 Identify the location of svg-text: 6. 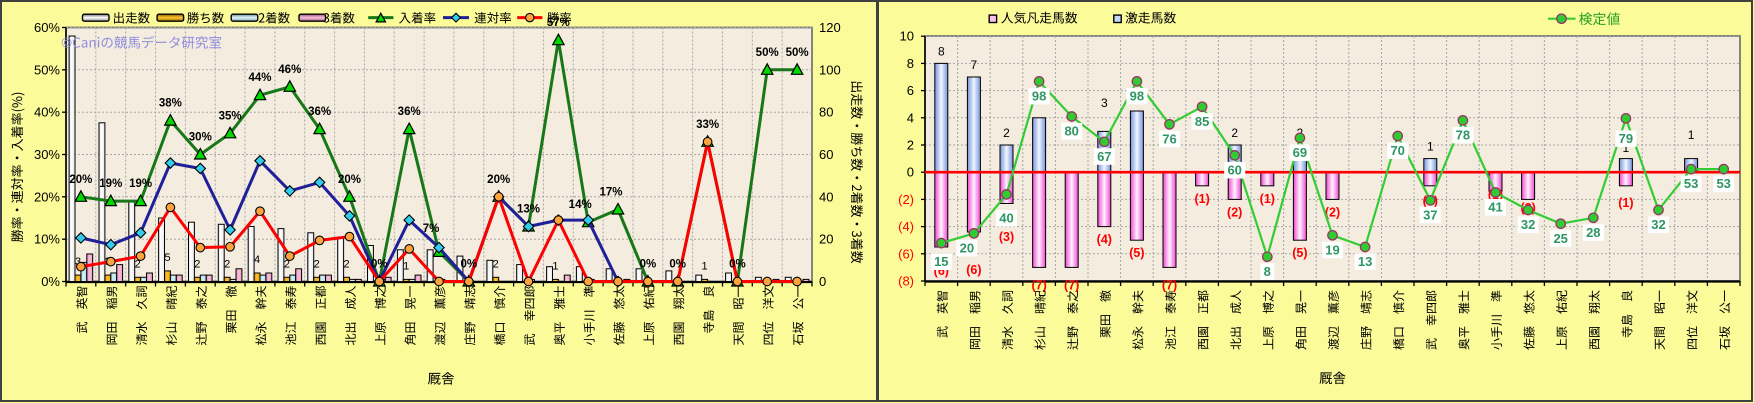
(910, 90).